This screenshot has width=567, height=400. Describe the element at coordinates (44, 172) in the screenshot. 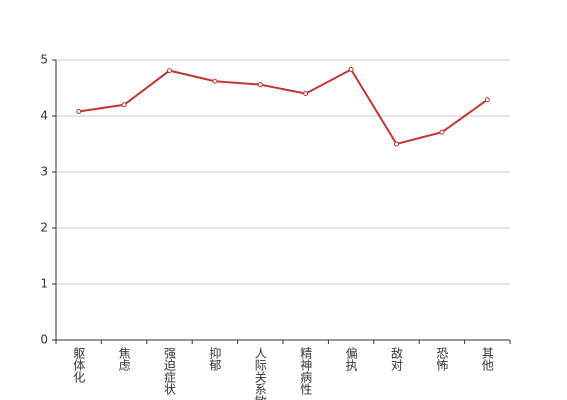

I see `y-tick-label: 3` at that location.